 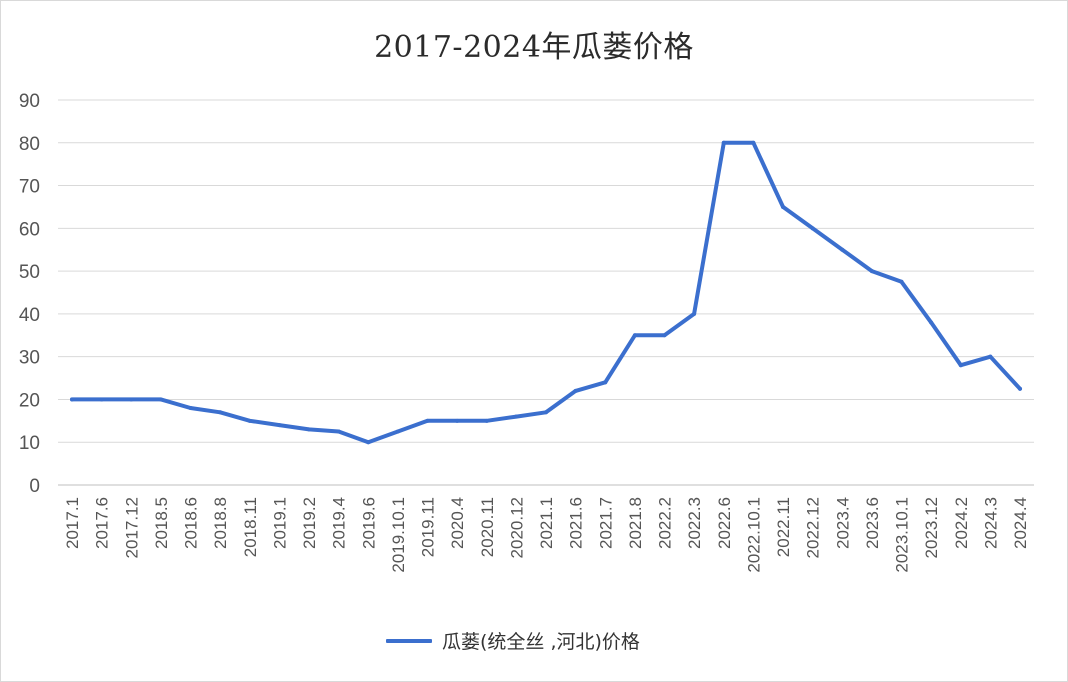 What do you see at coordinates (368, 523) in the screenshot?
I see `x-tick-label: 2019.6` at bounding box center [368, 523].